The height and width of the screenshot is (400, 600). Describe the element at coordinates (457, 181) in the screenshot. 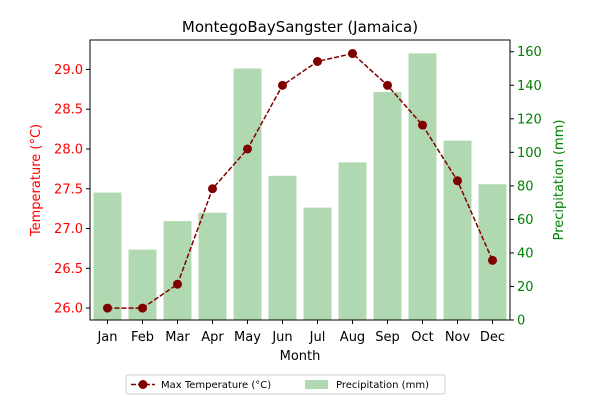

I see `temperature-point-nov` at that location.